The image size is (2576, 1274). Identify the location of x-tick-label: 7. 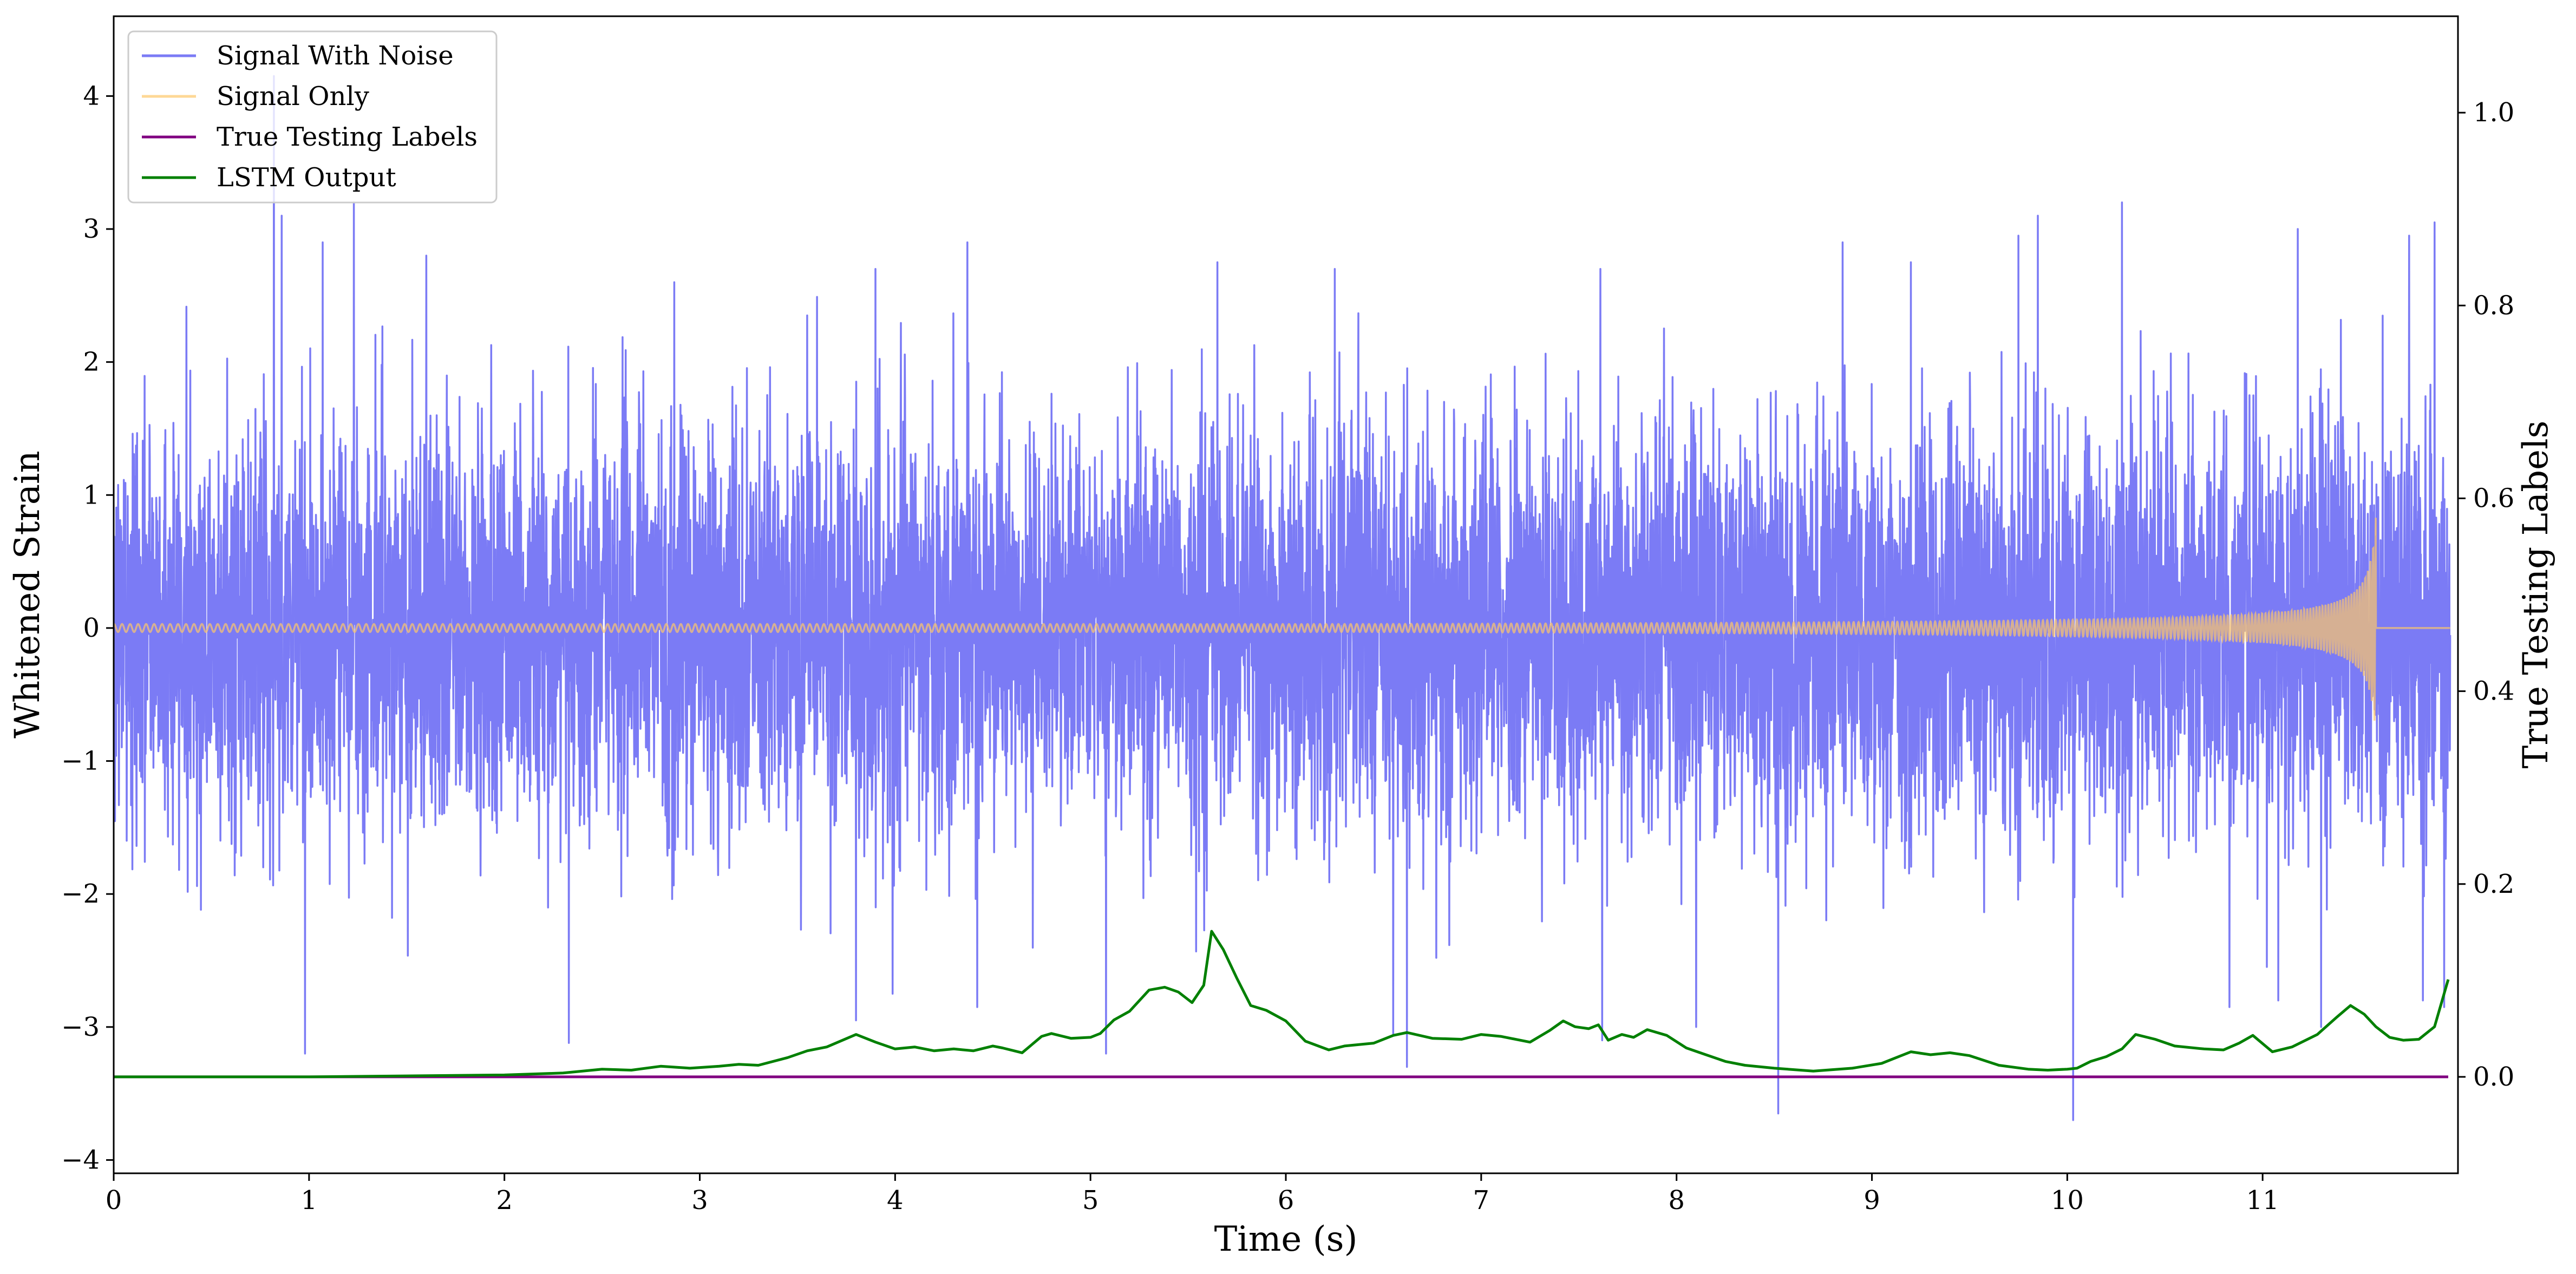
(1481, 1200).